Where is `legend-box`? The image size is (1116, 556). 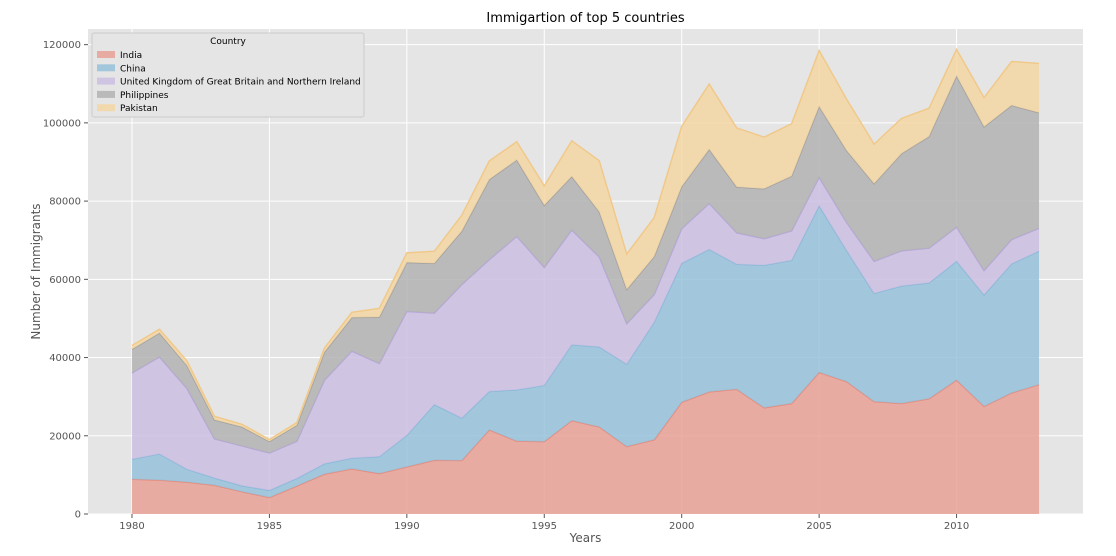 legend-box is located at coordinates (228, 75).